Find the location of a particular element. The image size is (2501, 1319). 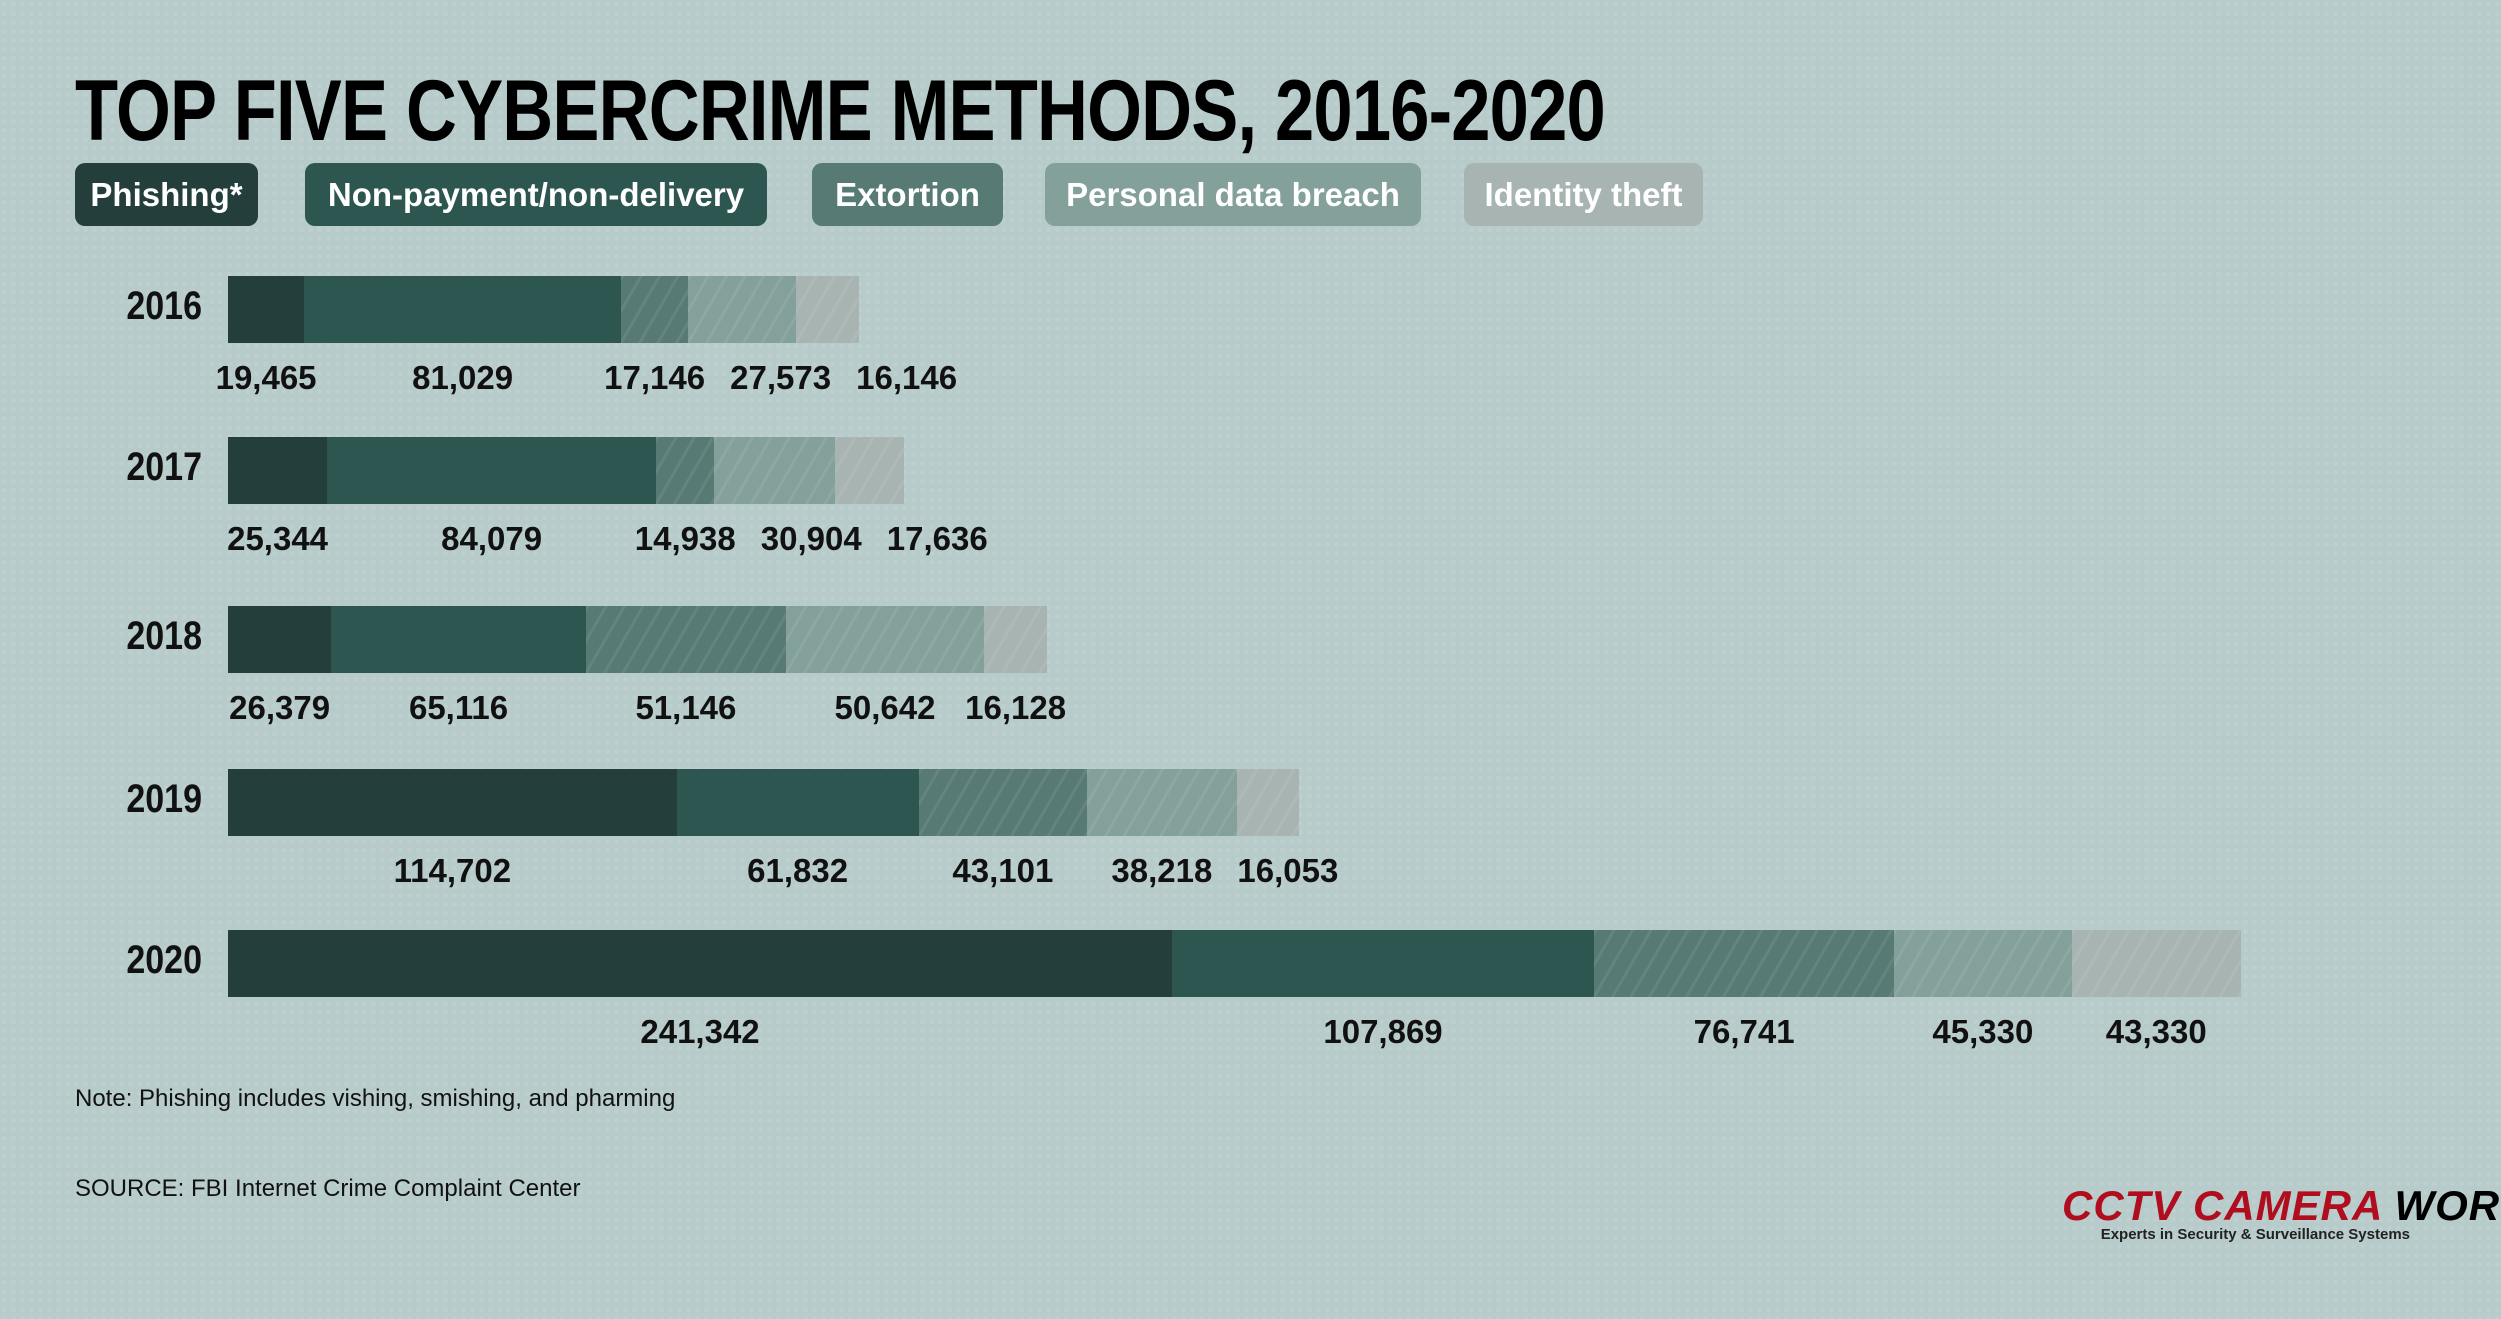

logo-text-red: CCTV CAMERA is located at coordinates (2222, 1205).